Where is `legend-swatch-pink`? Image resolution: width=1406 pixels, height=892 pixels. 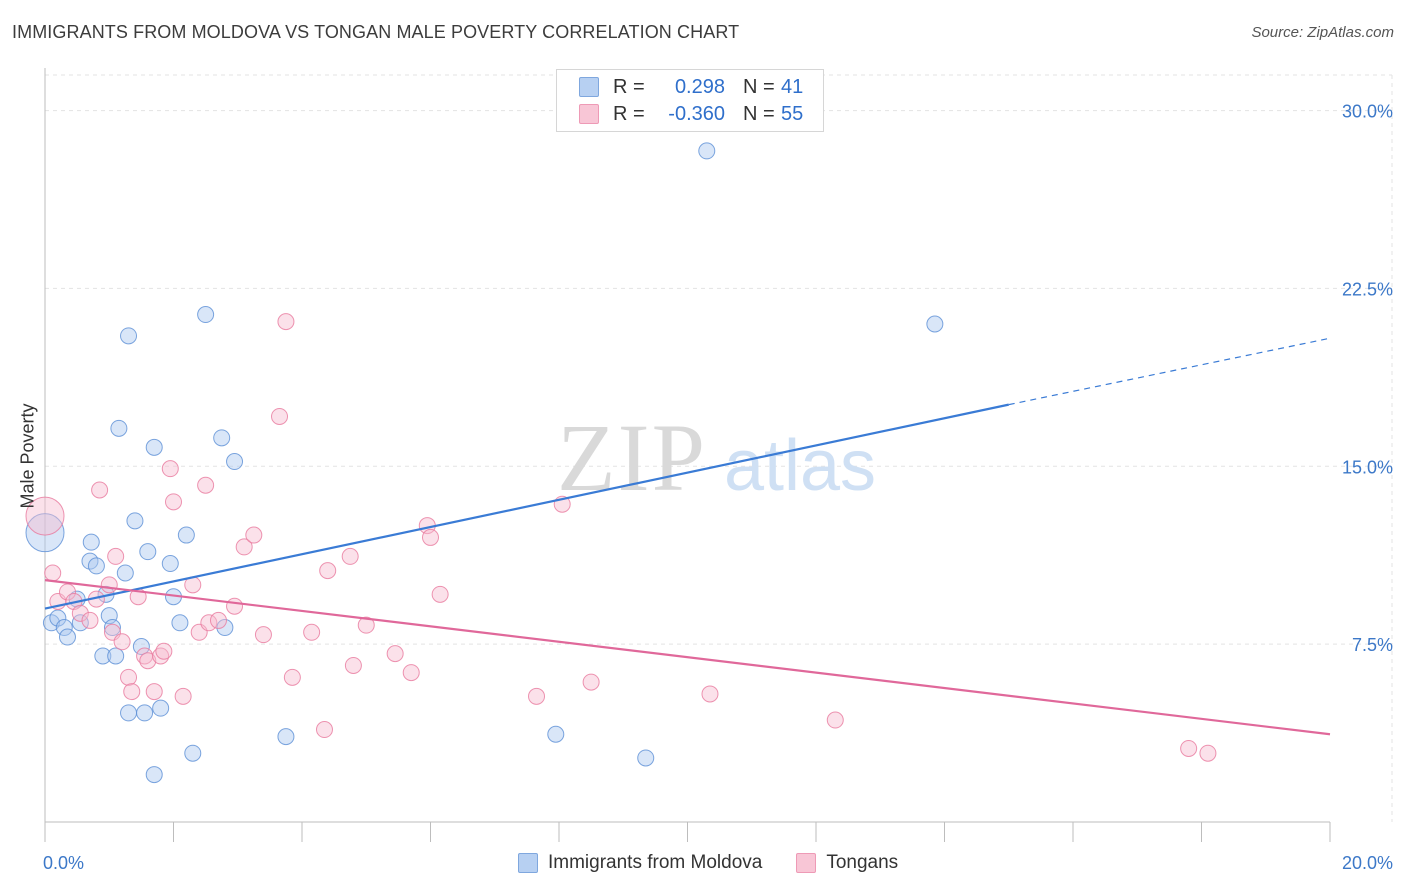
legend-swatch-pink is located at coordinates (589, 114).